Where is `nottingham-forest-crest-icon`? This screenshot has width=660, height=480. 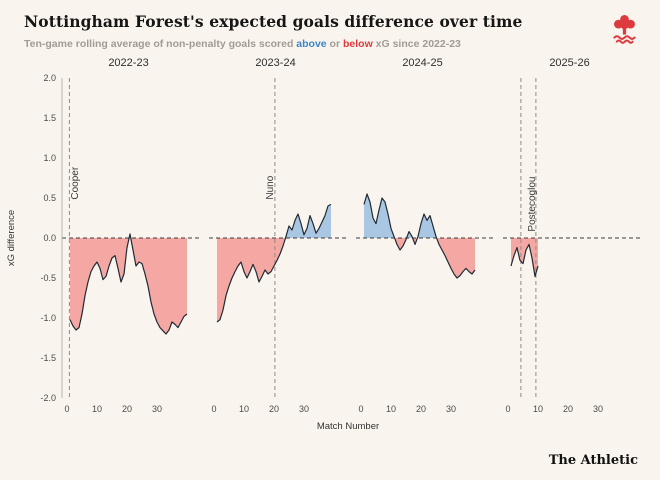 nottingham-forest-crest-icon is located at coordinates (624, 32).